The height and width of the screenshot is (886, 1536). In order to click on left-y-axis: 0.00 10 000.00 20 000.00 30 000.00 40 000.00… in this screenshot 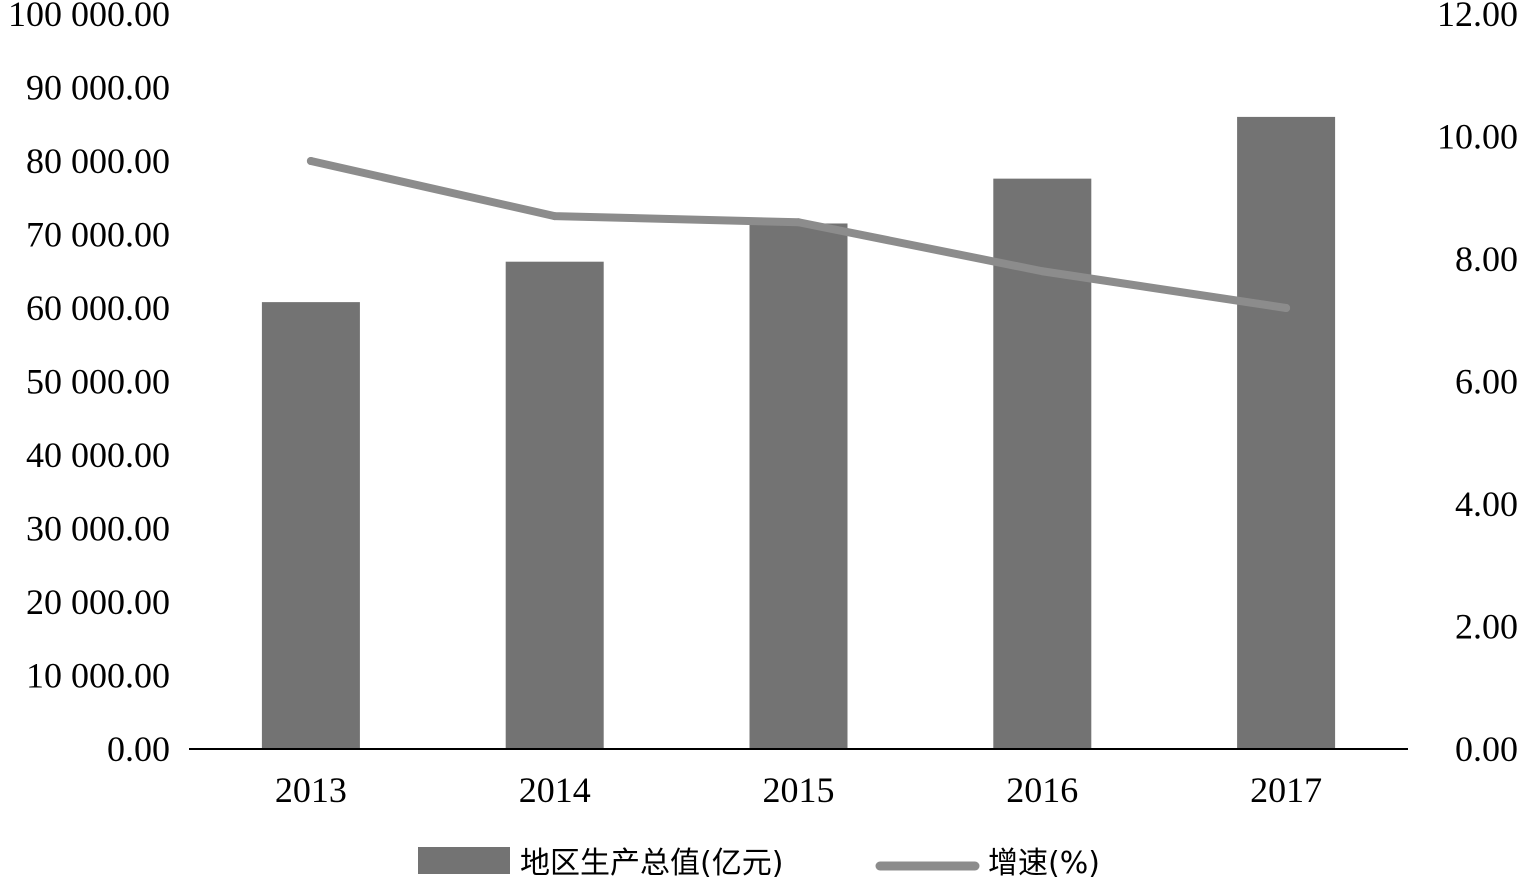, I will do `click(89, 384)`.